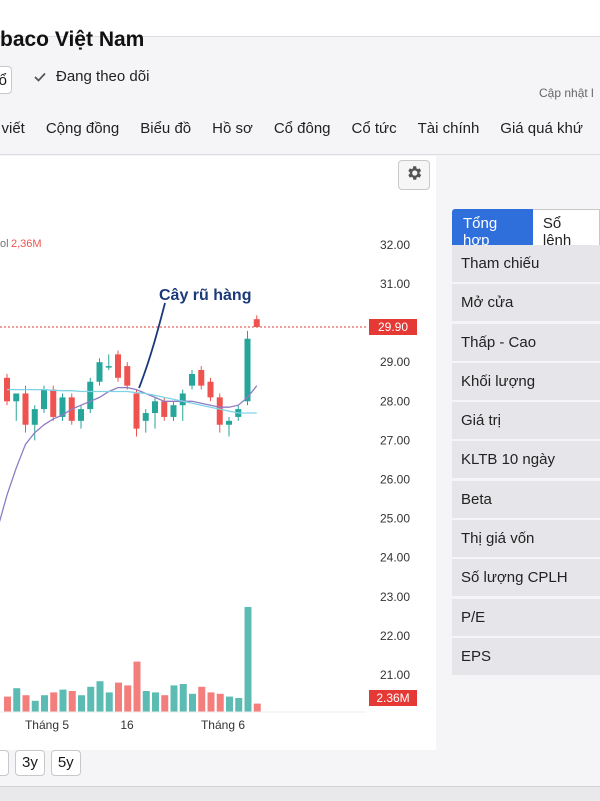 This screenshot has width=600, height=801. What do you see at coordinates (526, 303) in the screenshot?
I see `stat-row-open: Mở cửa` at bounding box center [526, 303].